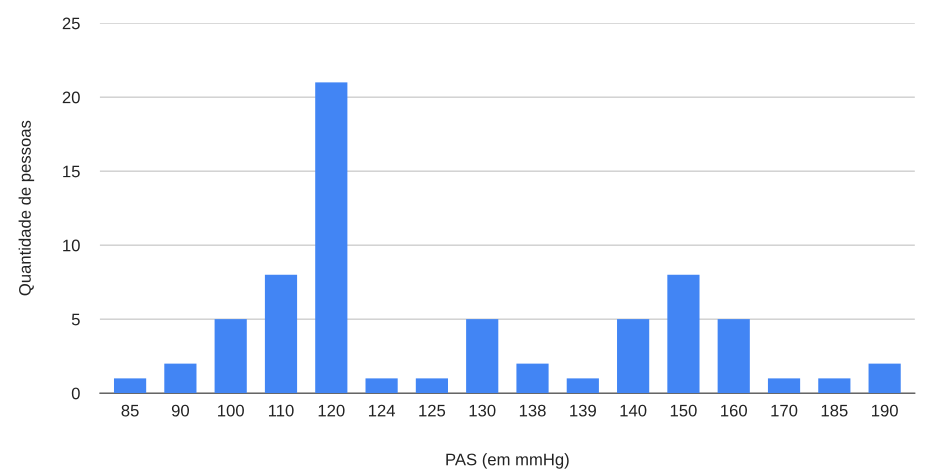 This screenshot has height=472, width=925. Describe the element at coordinates (533, 410) in the screenshot. I see `x-tick-label: 138` at that location.